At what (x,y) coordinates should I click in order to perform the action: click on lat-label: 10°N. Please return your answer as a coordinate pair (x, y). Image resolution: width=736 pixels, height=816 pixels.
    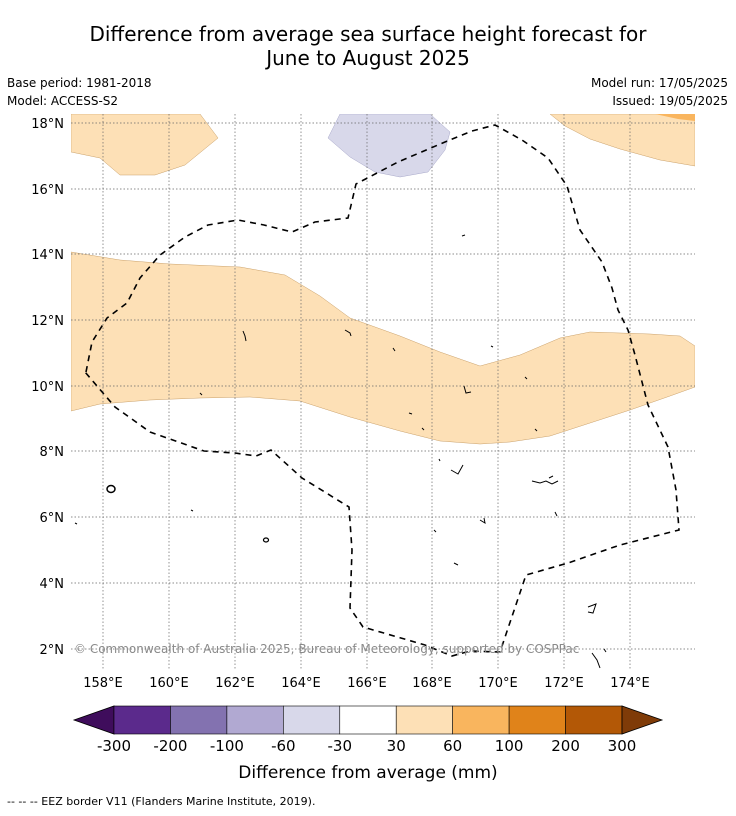
    Looking at the image, I should click on (47, 387).